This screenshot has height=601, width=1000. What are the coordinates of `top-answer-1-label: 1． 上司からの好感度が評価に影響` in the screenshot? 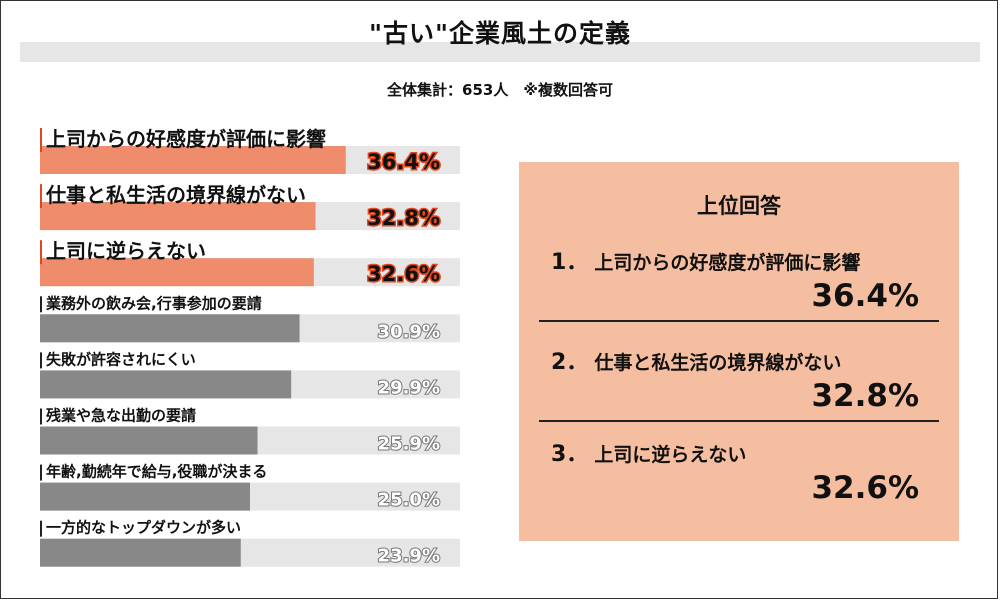 It's located at (705, 260).